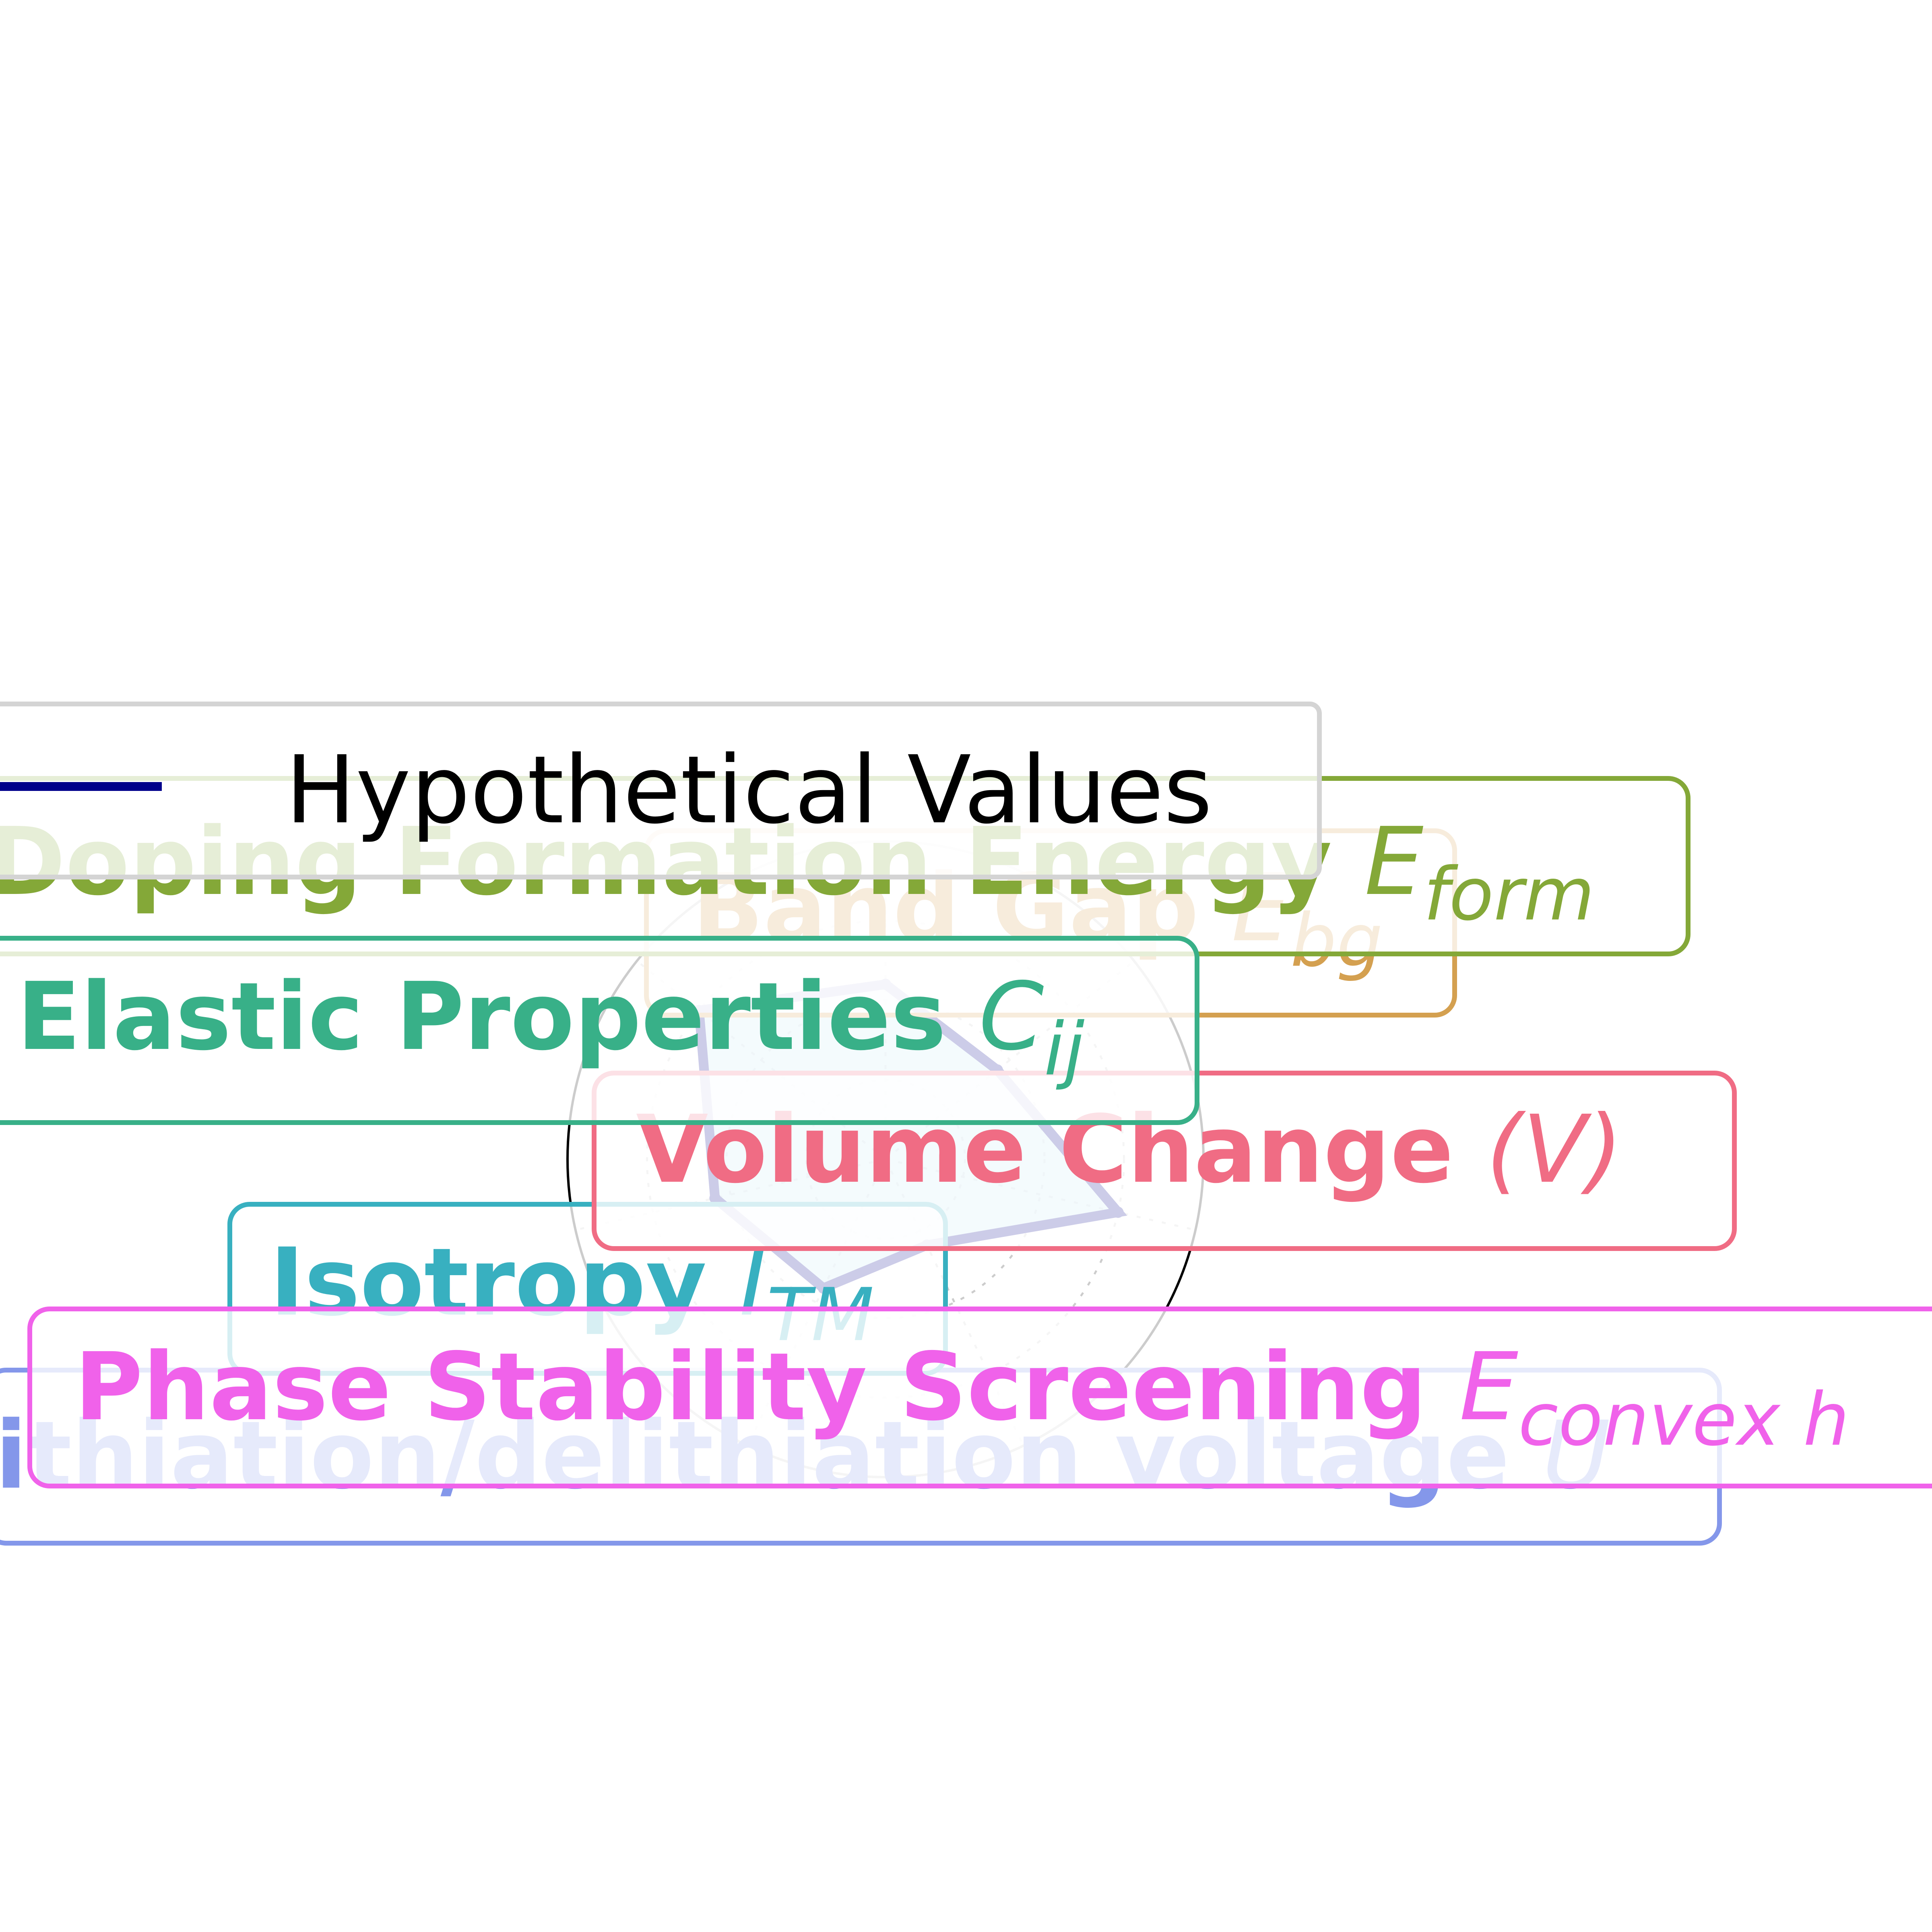 The width and height of the screenshot is (1932, 1932). I want to click on axis-label-6: Elastic Properties Cij, so click(550, 1028).